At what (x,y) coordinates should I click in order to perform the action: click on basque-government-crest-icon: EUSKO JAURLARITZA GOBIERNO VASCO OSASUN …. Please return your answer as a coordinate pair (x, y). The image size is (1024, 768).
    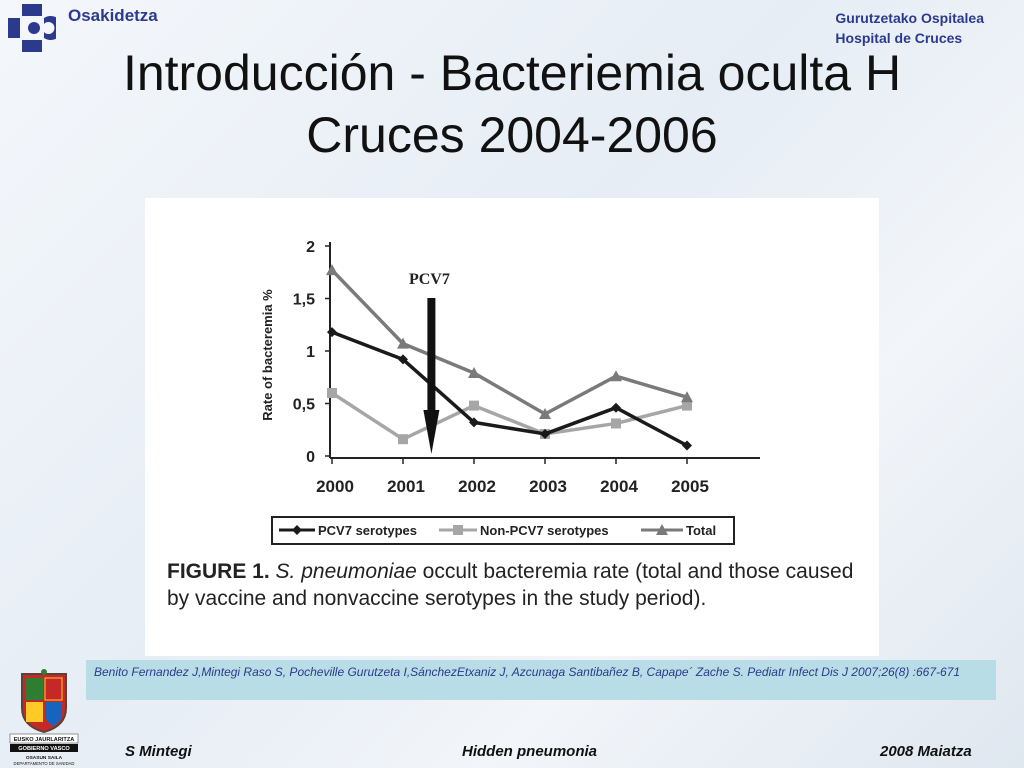
    Looking at the image, I should click on (44, 717).